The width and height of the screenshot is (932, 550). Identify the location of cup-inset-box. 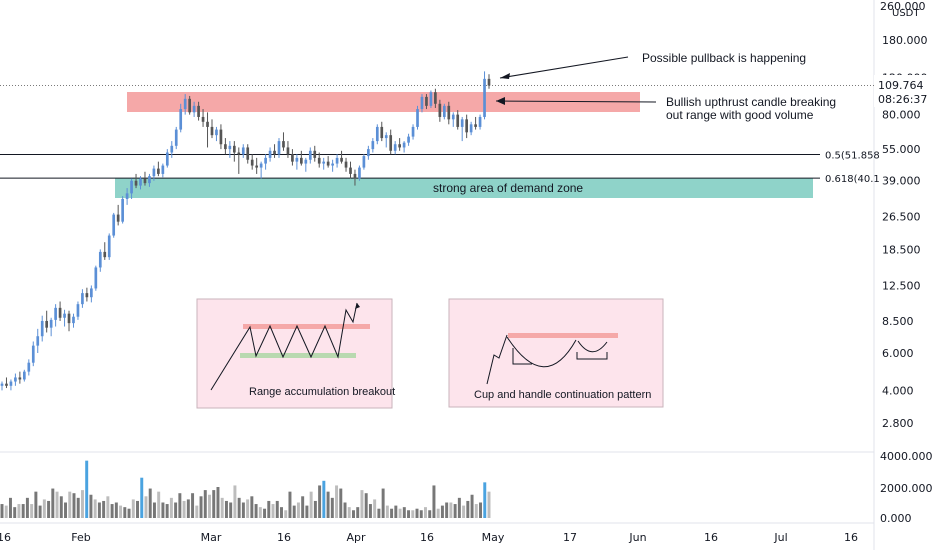
(556, 353).